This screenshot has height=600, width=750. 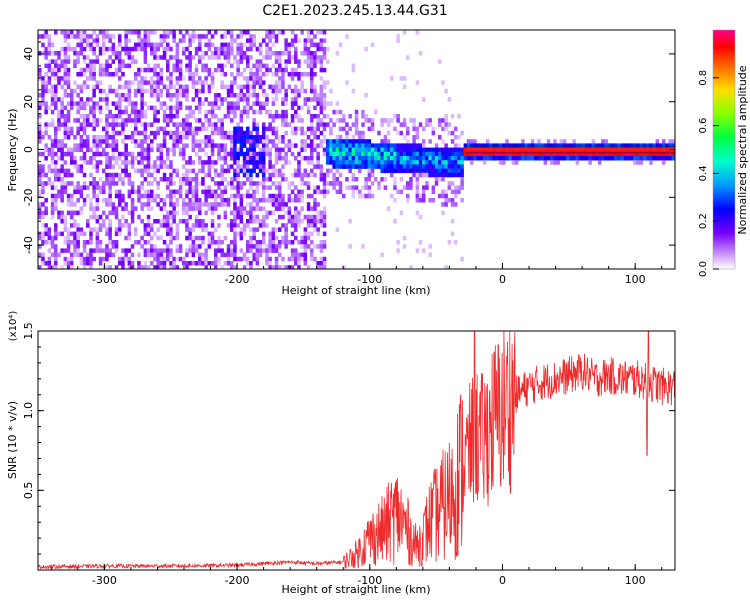 I want to click on bottom-x-axis-label: Height of straight line (km), so click(x=355, y=589).